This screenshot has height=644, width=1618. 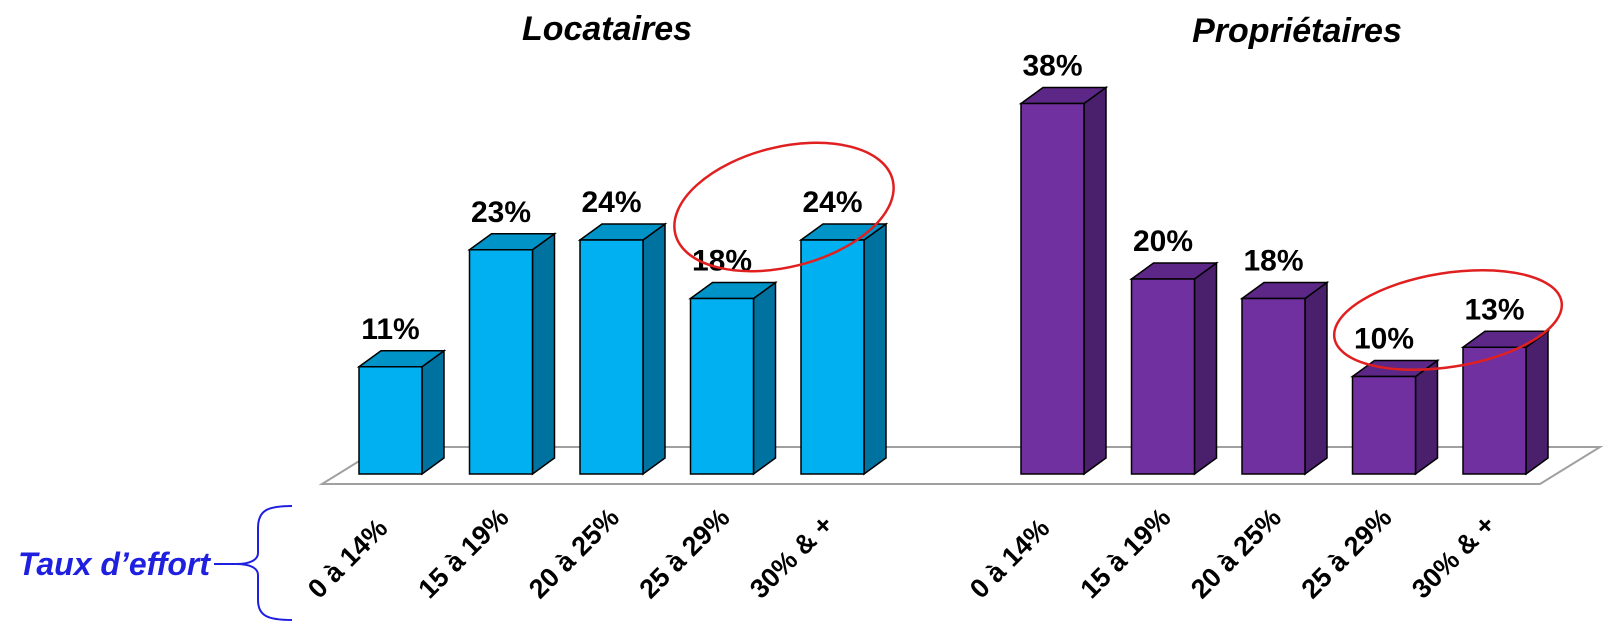 What do you see at coordinates (1494, 309) in the screenshot?
I see `data-label-proprietaires-5: 13%` at bounding box center [1494, 309].